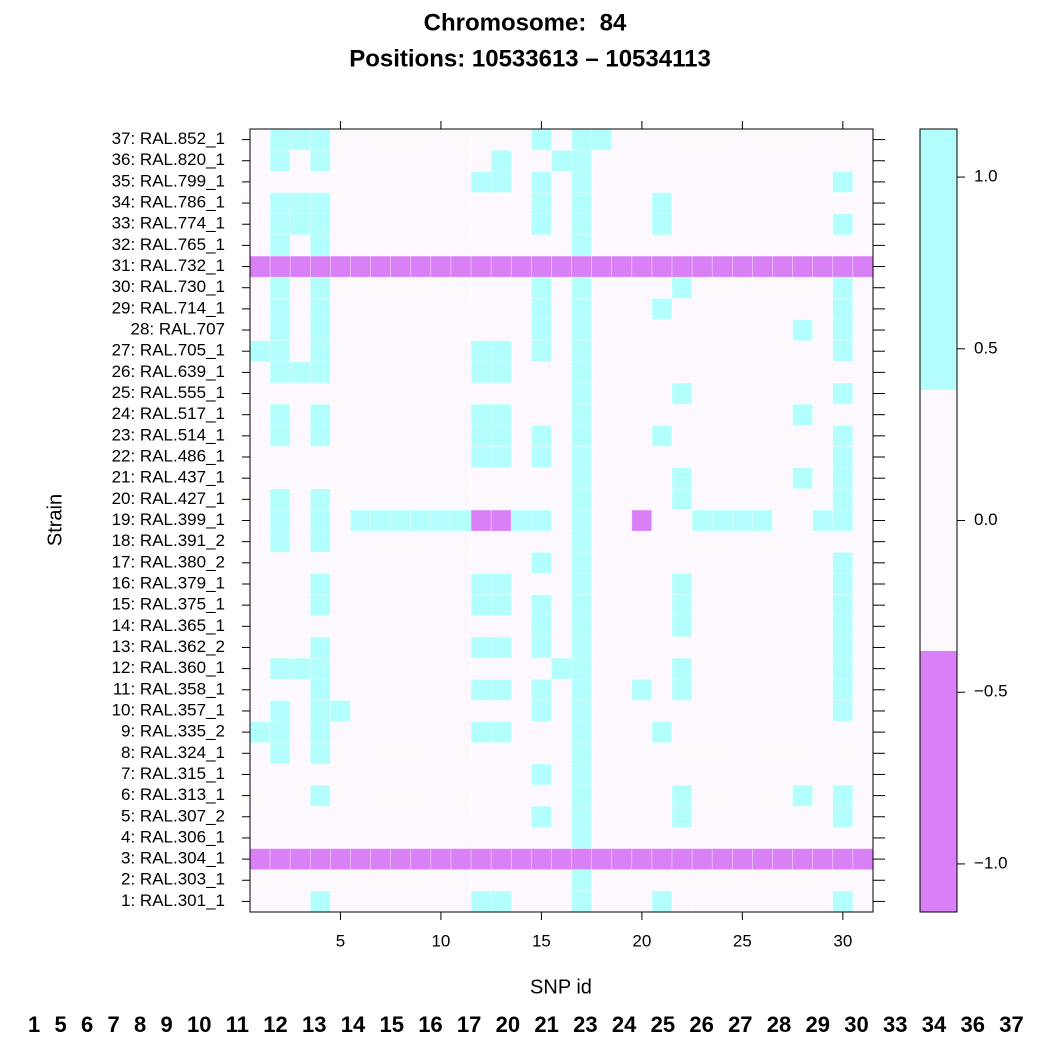 This screenshot has width=1050, height=1050. Describe the element at coordinates (60, 1024) in the screenshot. I see `footer-number: 5` at that location.